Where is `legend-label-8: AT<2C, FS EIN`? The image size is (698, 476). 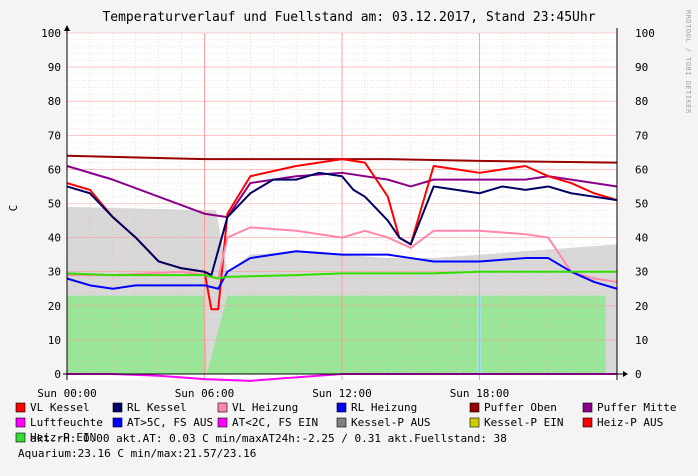 legend-label-8: AT<2C, FS EIN is located at coordinates (275, 422).